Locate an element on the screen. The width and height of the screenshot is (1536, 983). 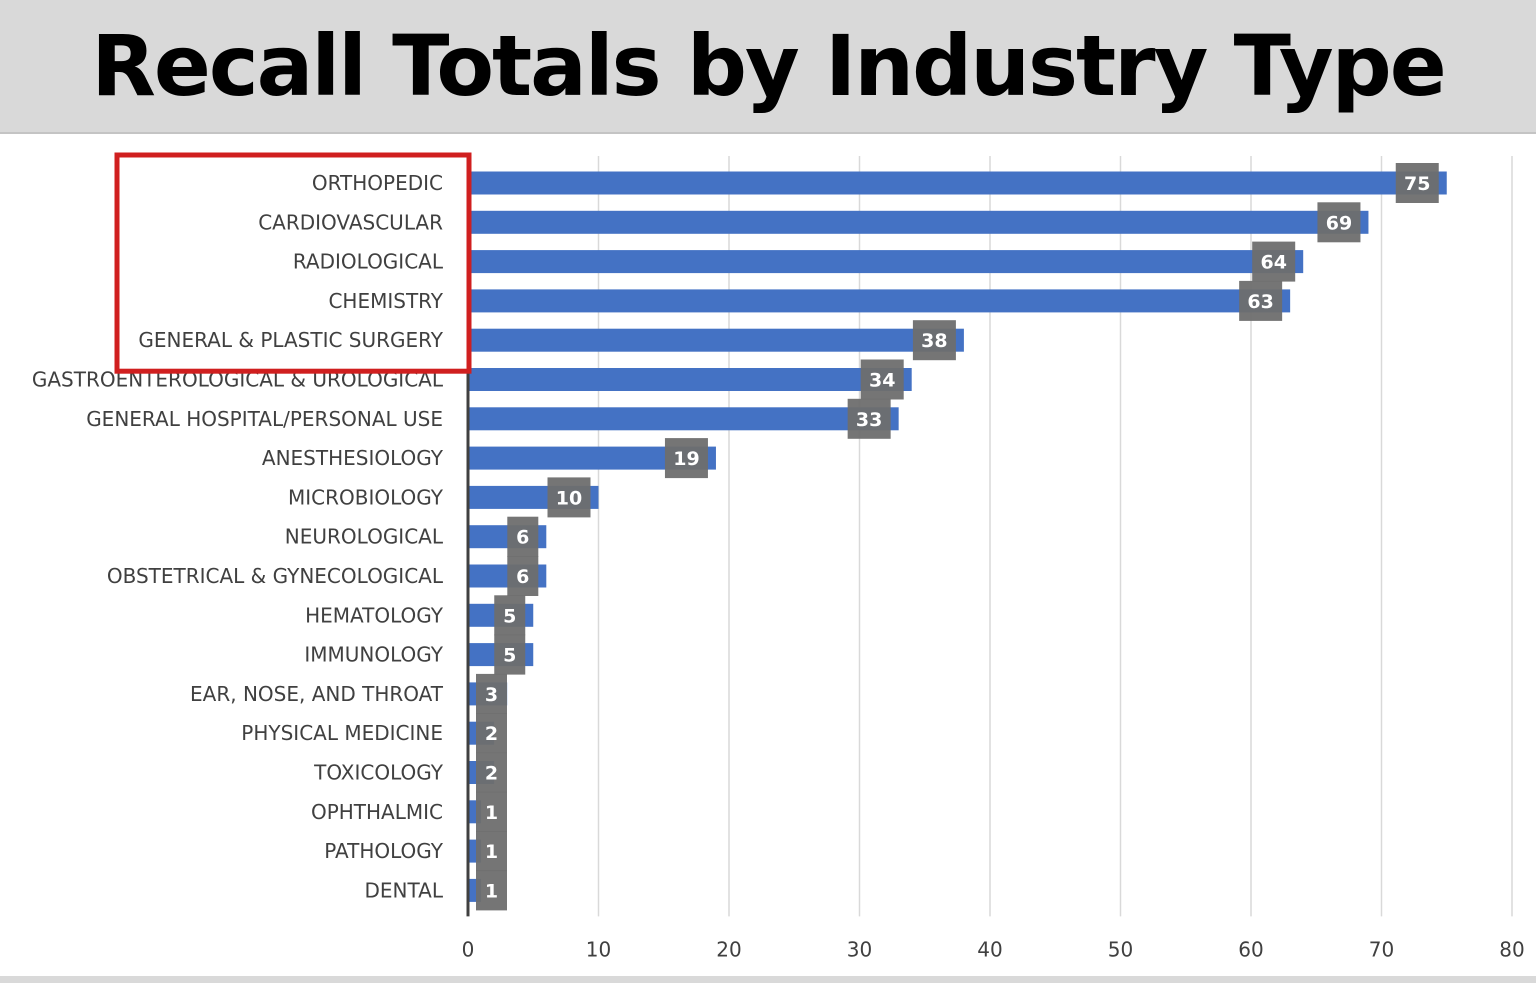
category-label: PHYSICAL MEDICINE is located at coordinates (342, 733).